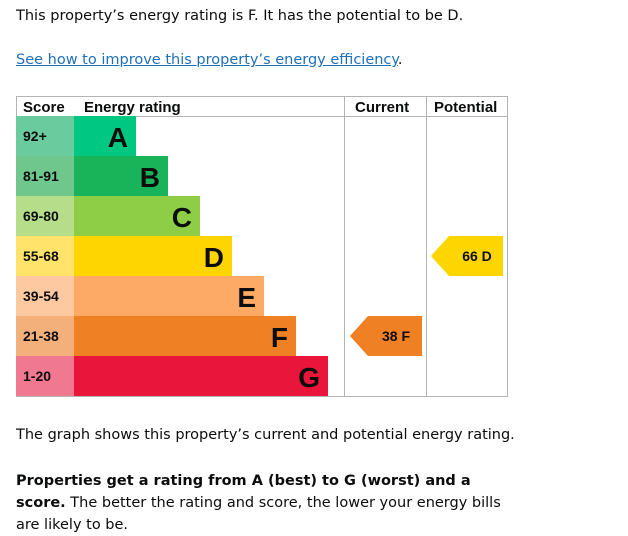 The image size is (628, 536). Describe the element at coordinates (37, 376) in the screenshot. I see `band-score-label: 1-20` at that location.